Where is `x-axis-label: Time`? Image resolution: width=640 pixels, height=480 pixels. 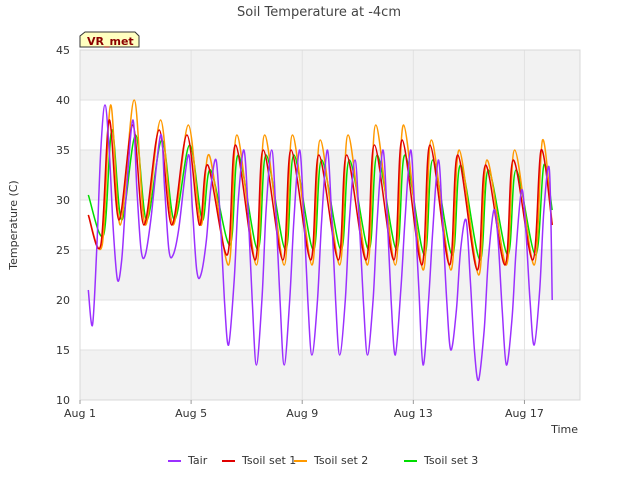
x-axis-label: Time is located at coordinates (564, 429).